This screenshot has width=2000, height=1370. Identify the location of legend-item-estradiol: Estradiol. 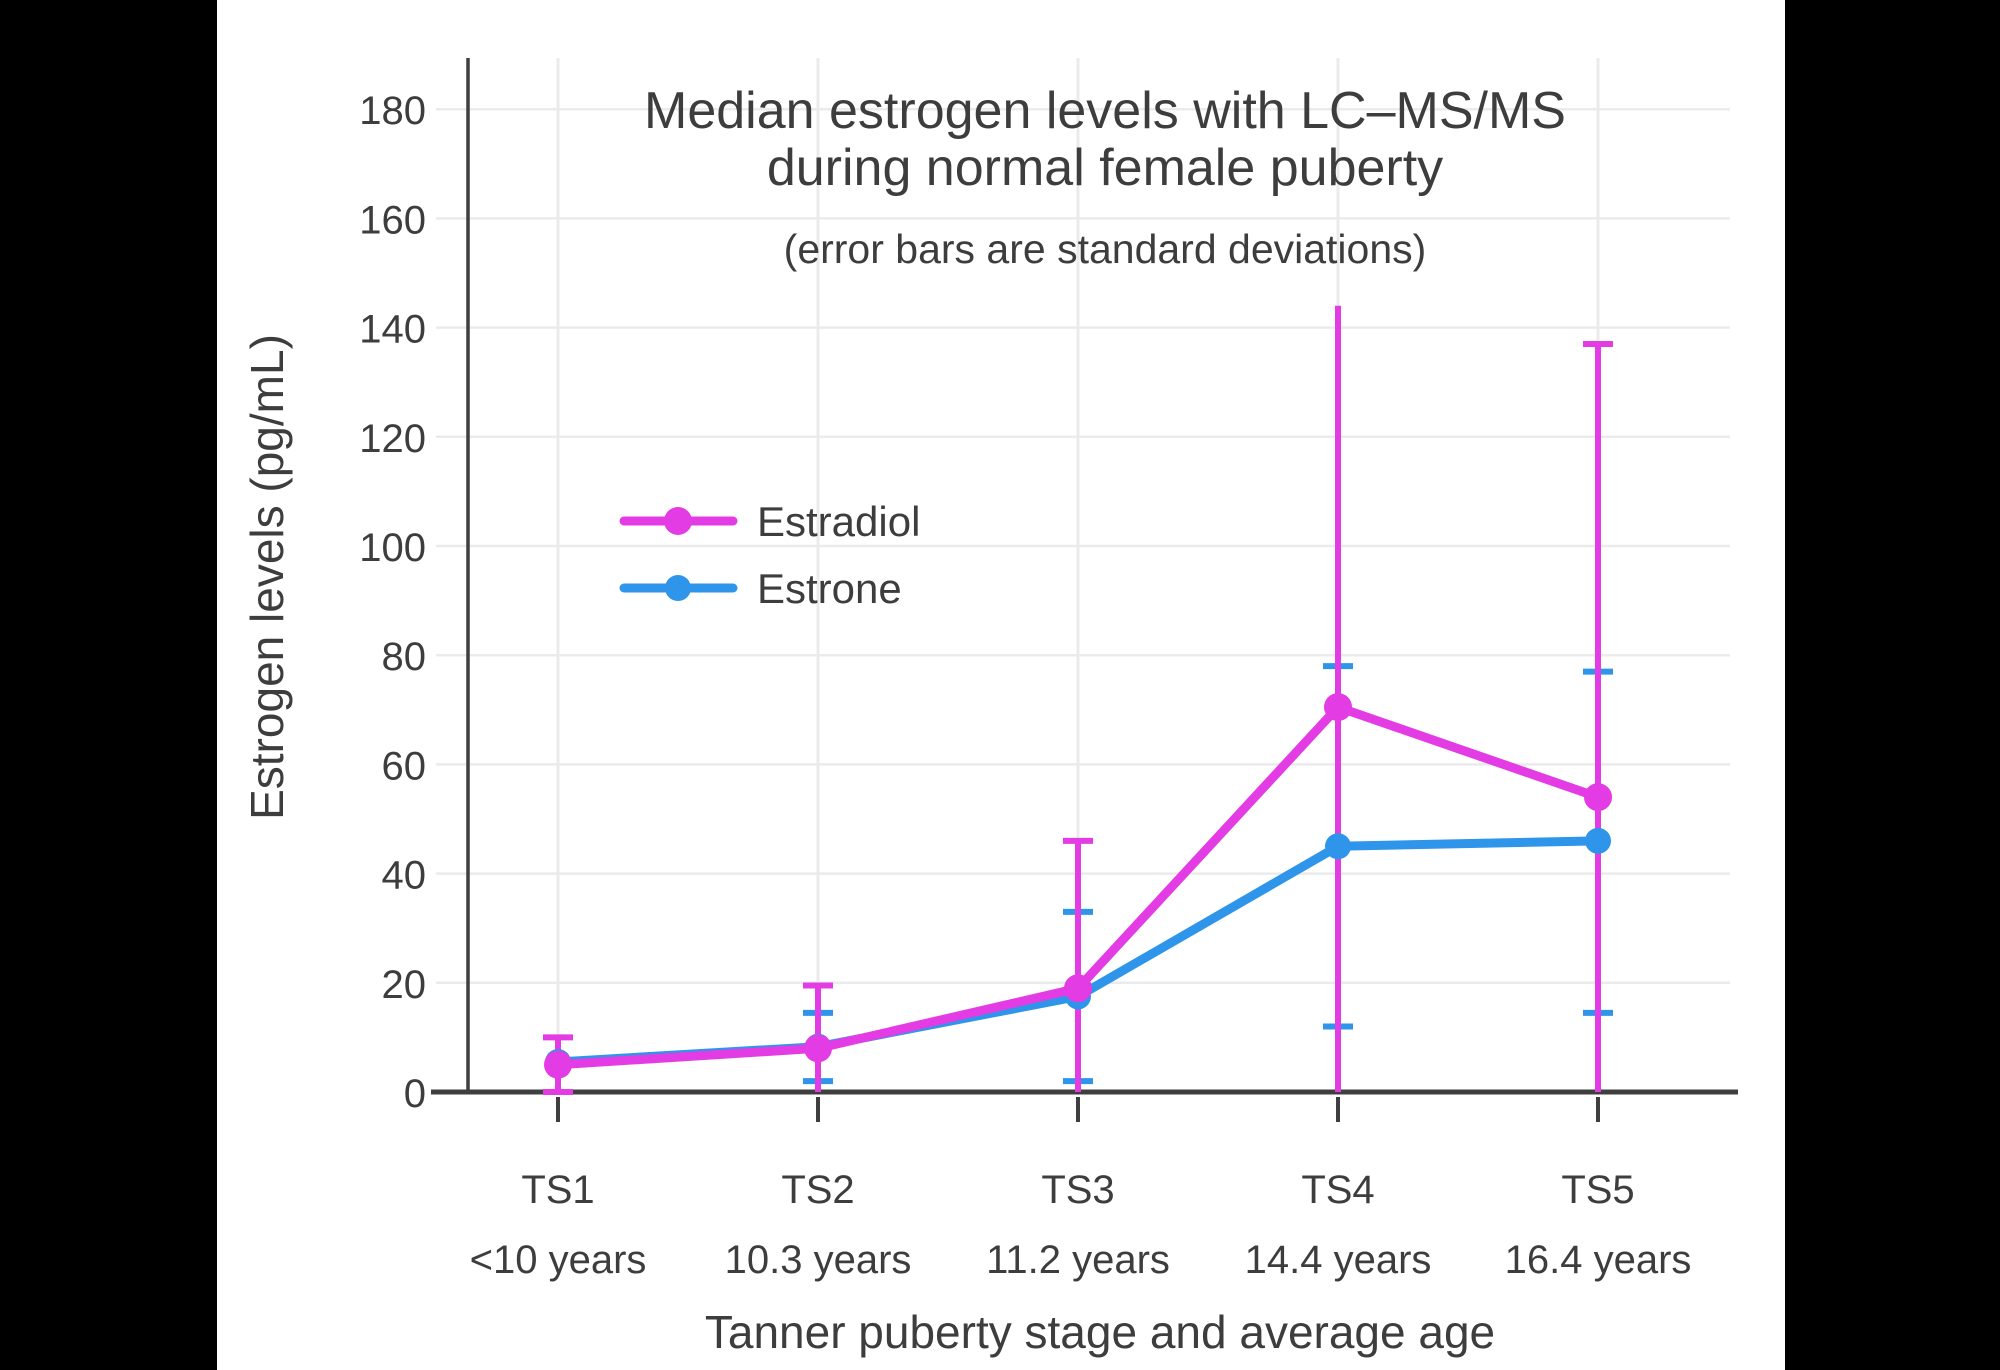
(769, 521).